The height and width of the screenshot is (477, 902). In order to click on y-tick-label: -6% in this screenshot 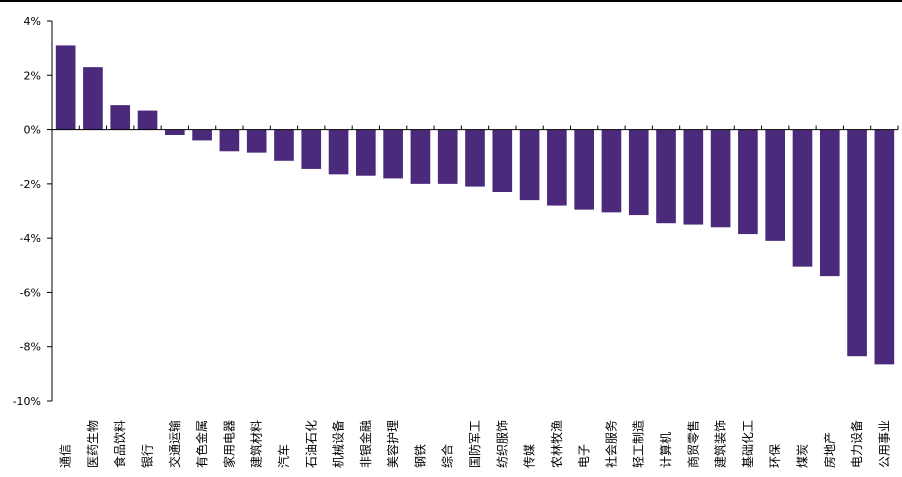, I will do `click(30, 292)`.